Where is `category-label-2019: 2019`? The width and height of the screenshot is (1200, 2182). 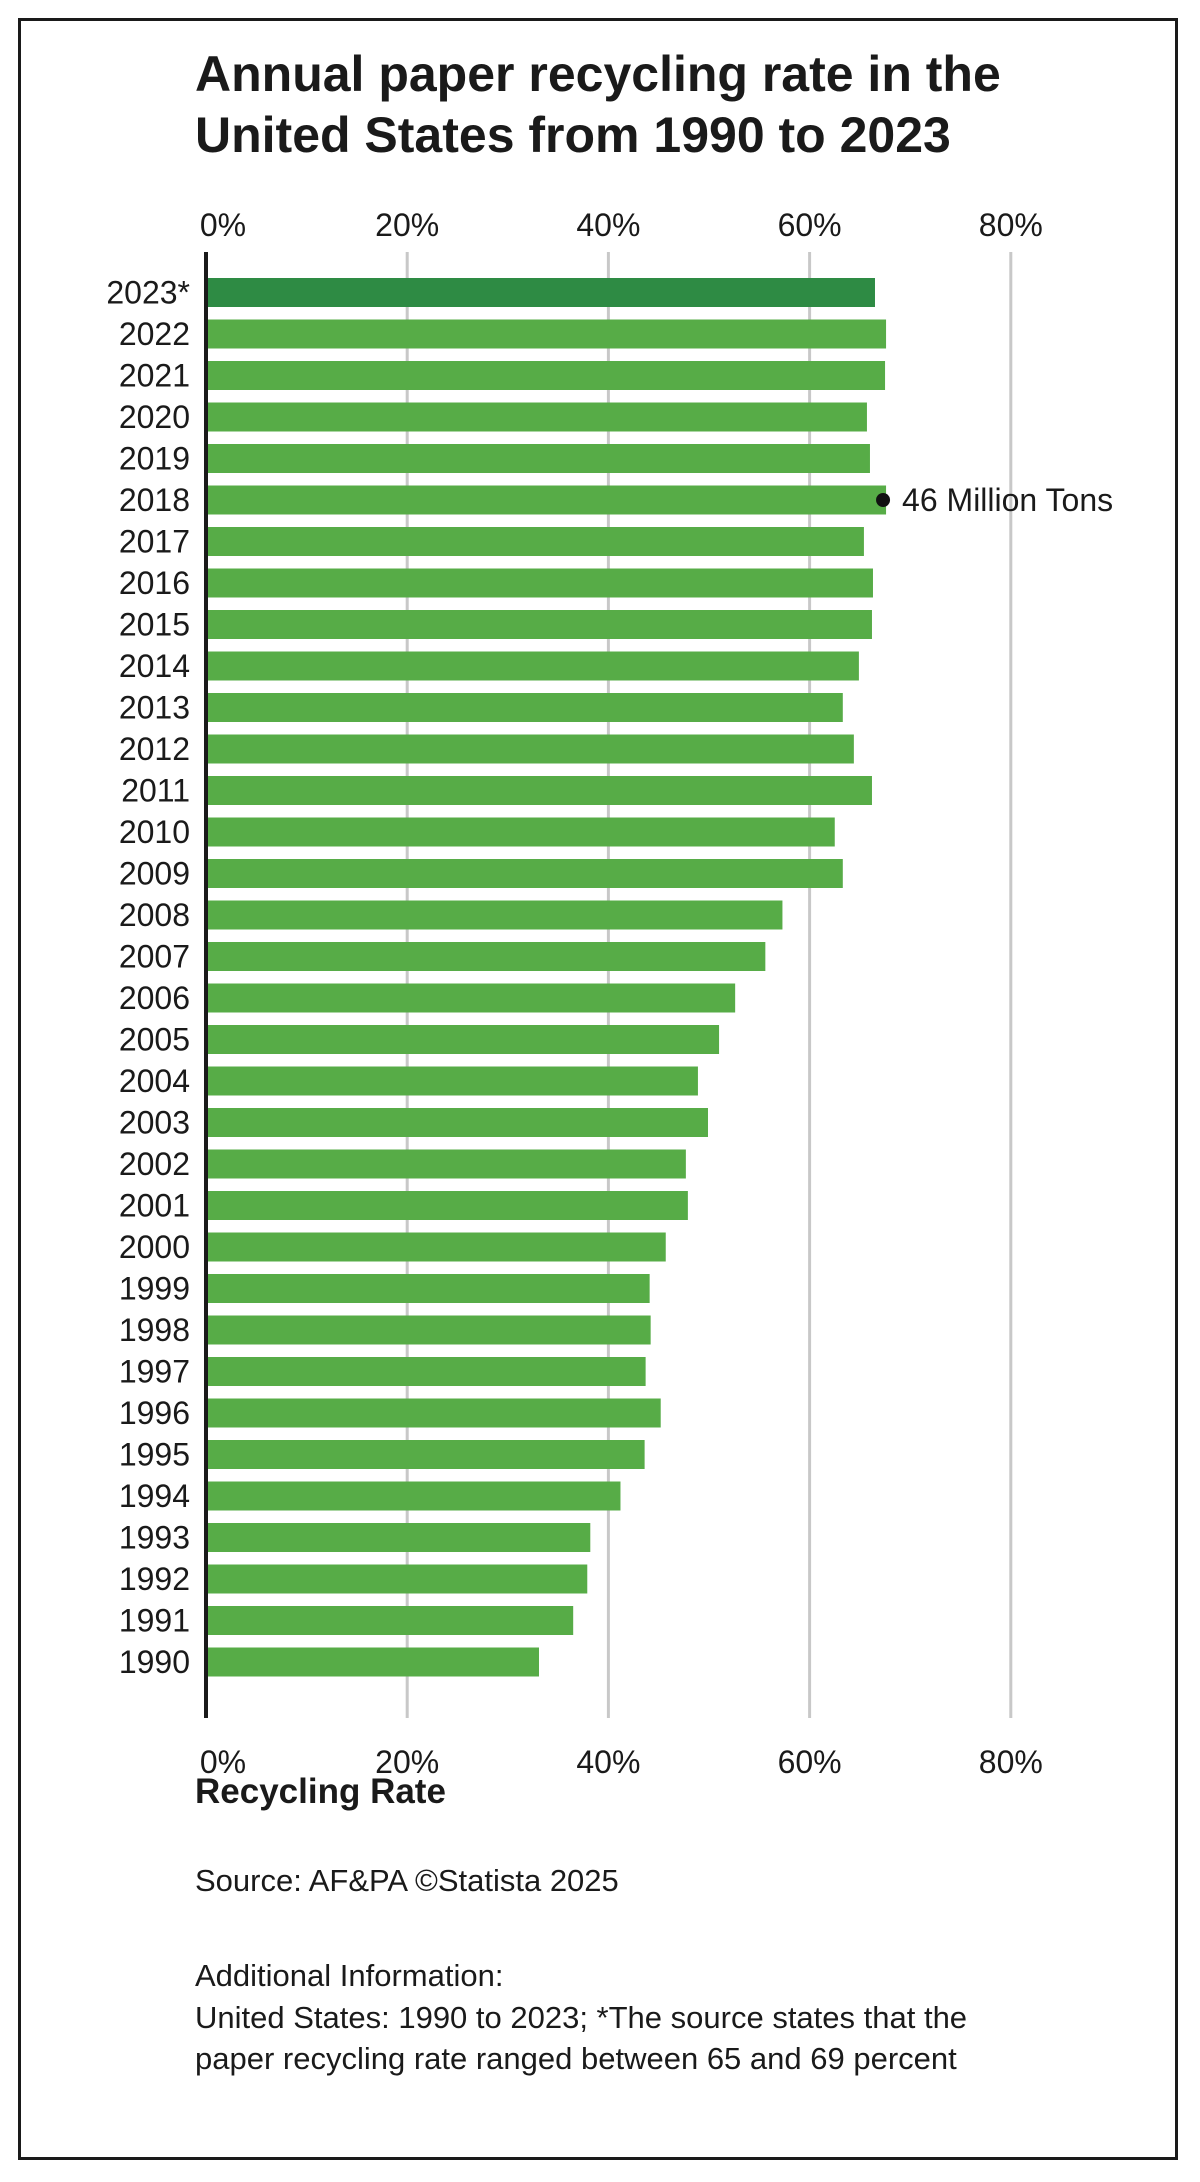 category-label-2019: 2019 is located at coordinates (154, 459).